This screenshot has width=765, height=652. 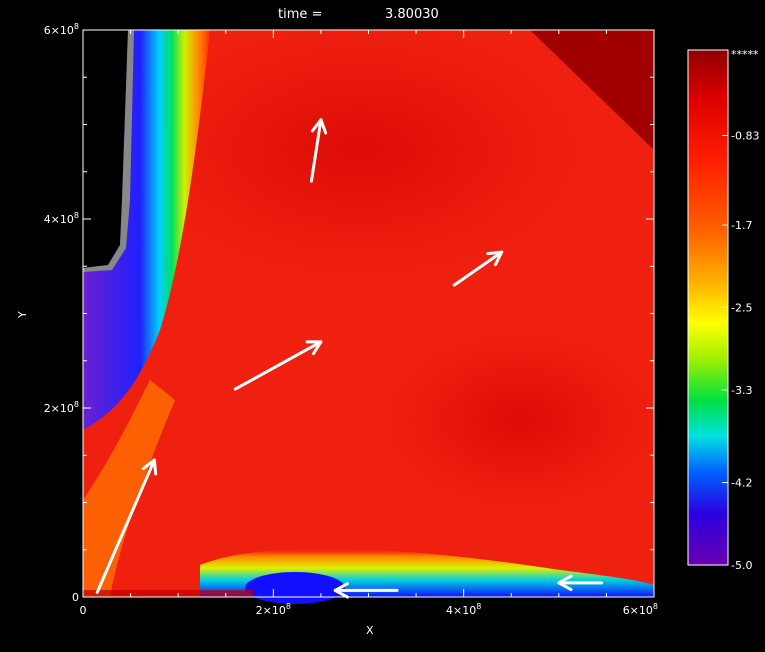 I want to click on y-tick-label: 4×10⁸, so click(x=61, y=218).